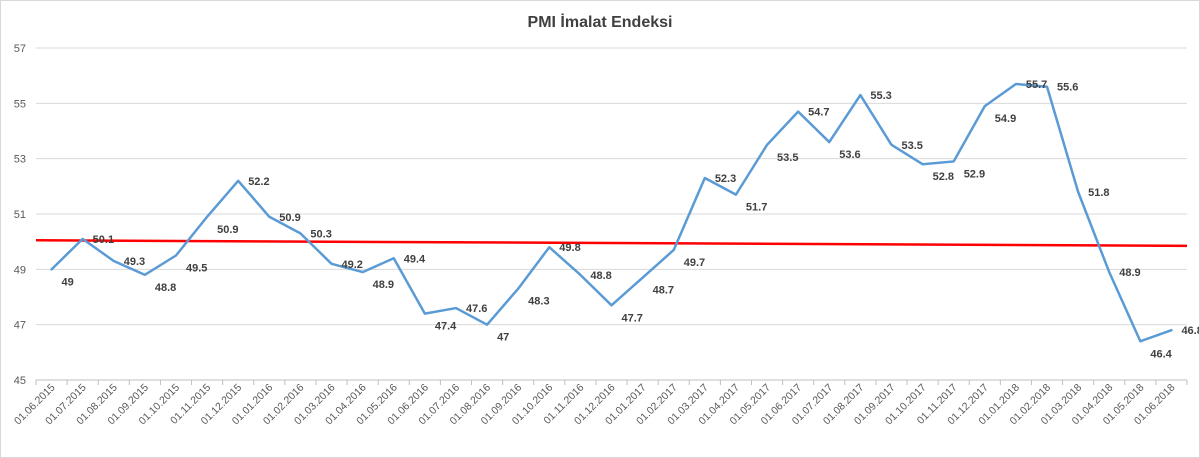 This screenshot has width=1200, height=458. What do you see at coordinates (943, 177) in the screenshot?
I see `data-label: 52.8` at bounding box center [943, 177].